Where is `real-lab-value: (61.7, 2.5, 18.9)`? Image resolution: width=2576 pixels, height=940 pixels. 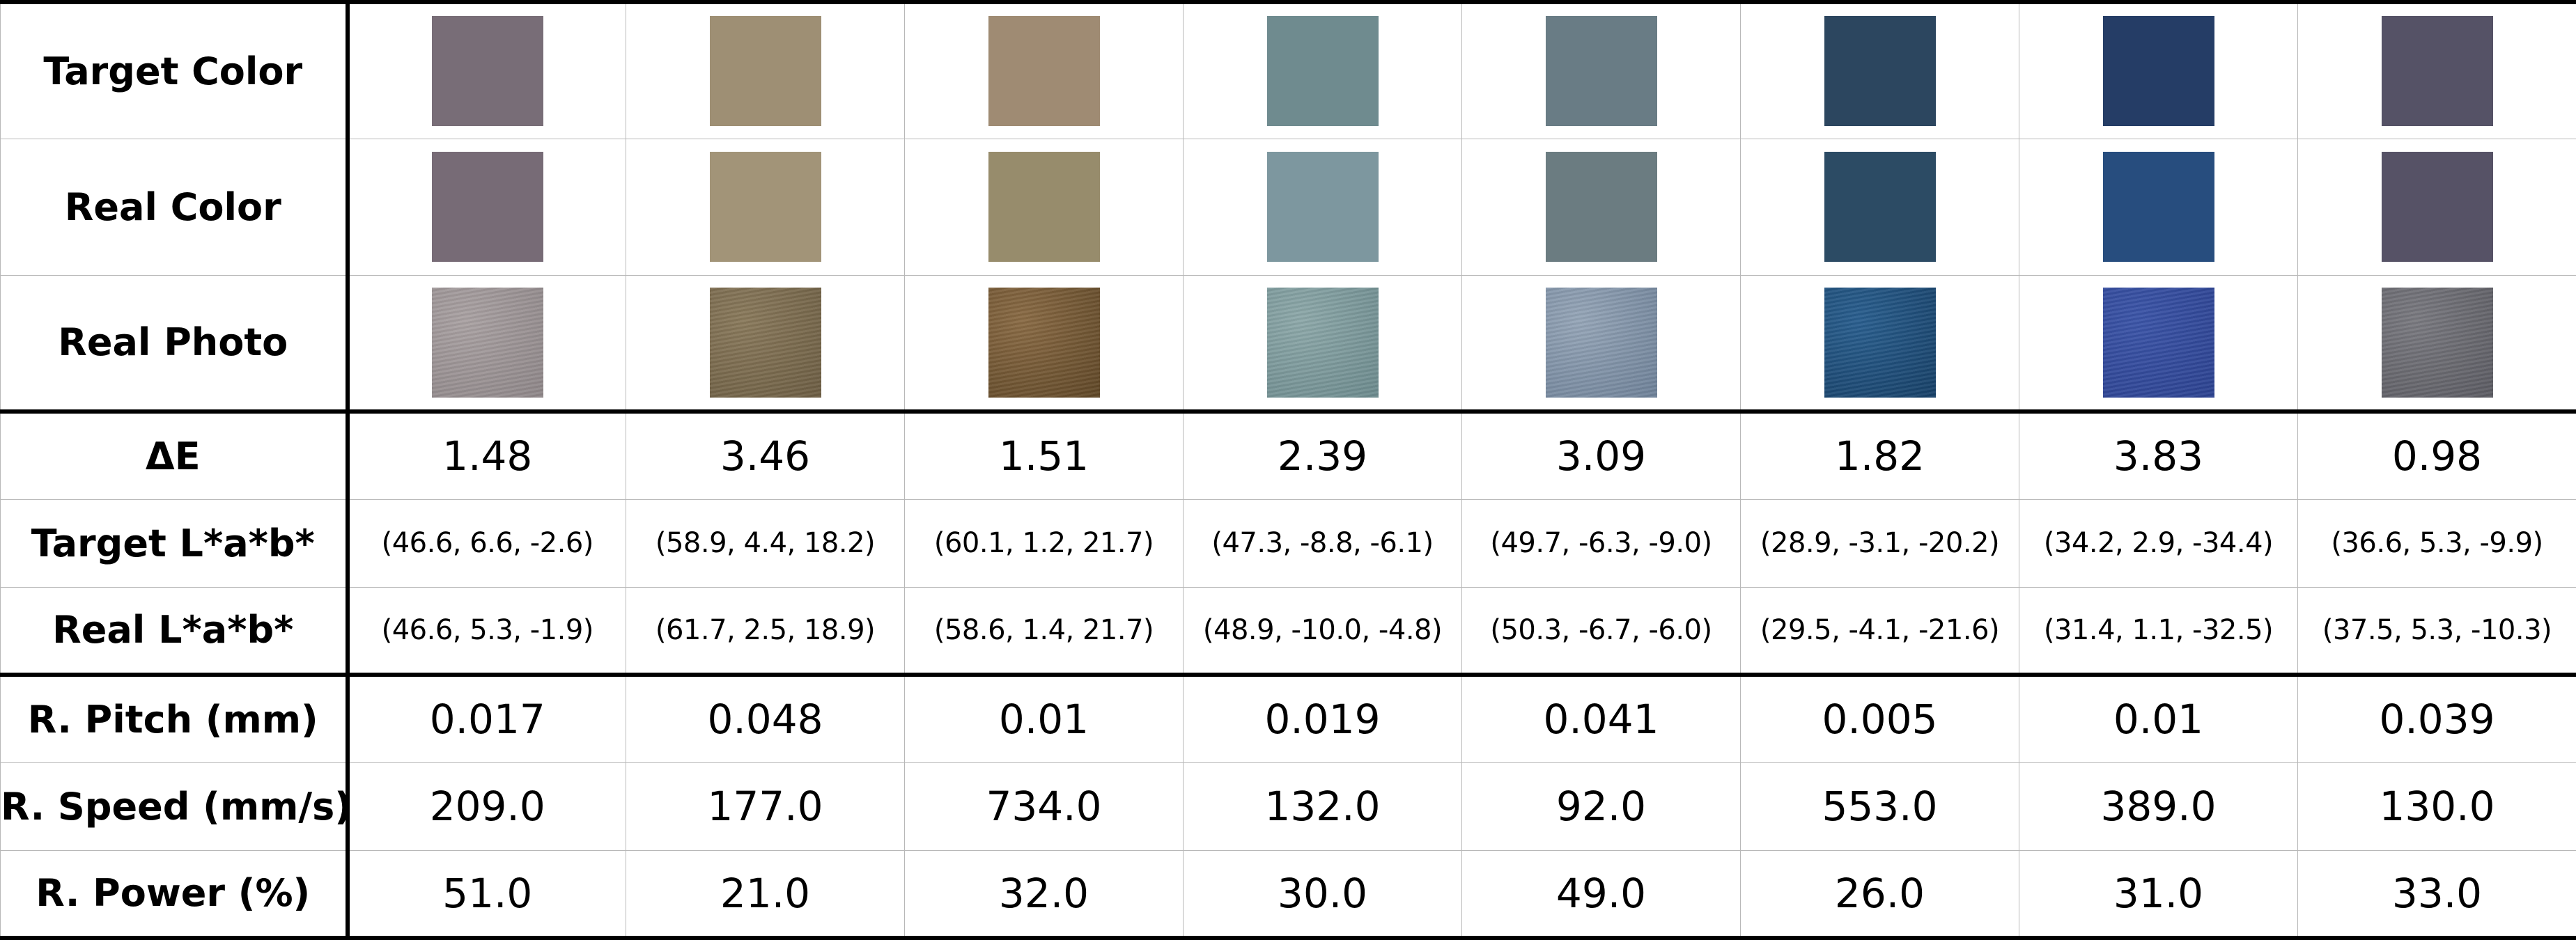 real-lab-value: (61.7, 2.5, 18.9) is located at coordinates (765, 631).